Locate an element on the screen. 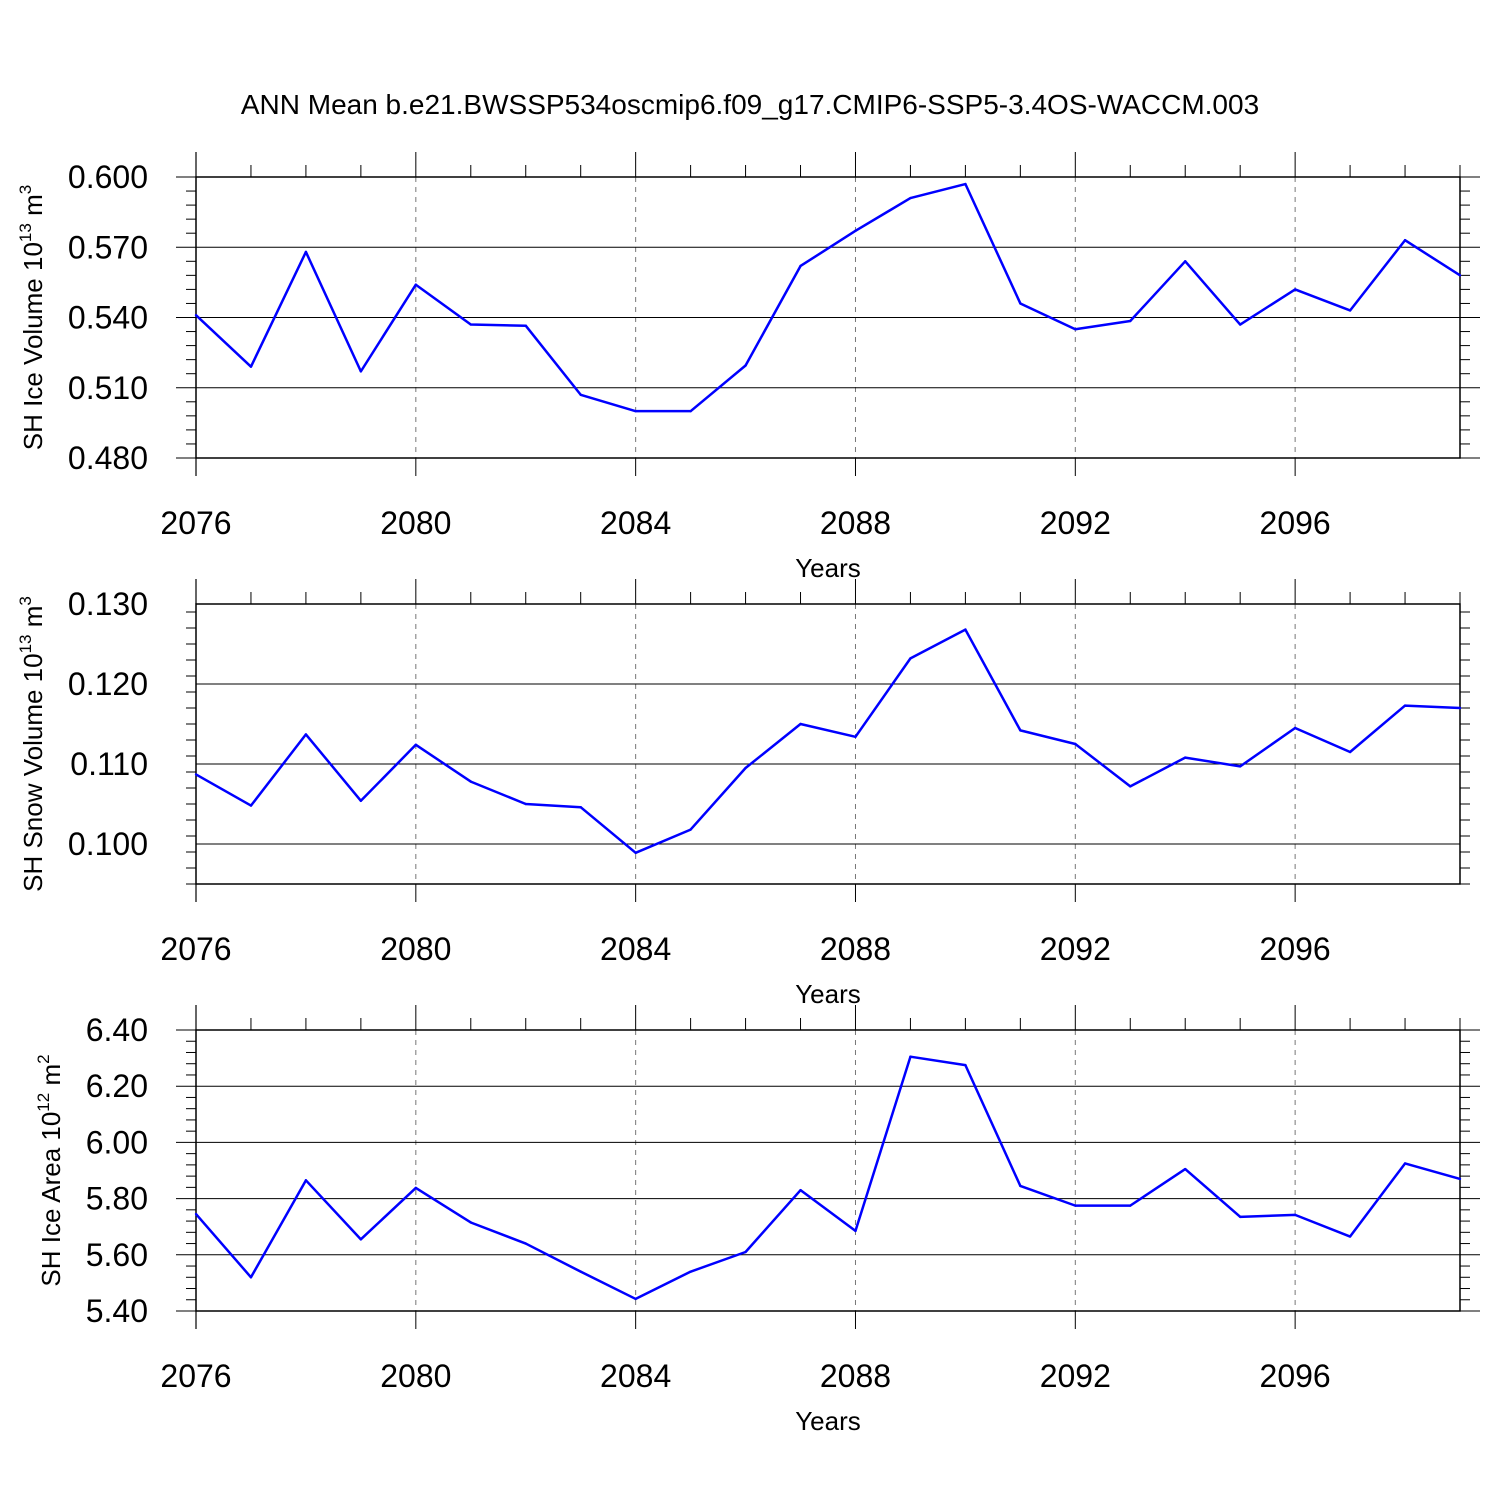  y-tick-label: 0.540 is located at coordinates (108, 318).